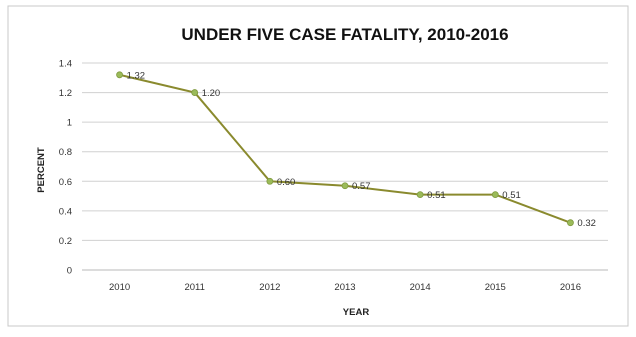 The image size is (636, 337). Describe the element at coordinates (356, 312) in the screenshot. I see `x-axis-title: YEAR` at that location.